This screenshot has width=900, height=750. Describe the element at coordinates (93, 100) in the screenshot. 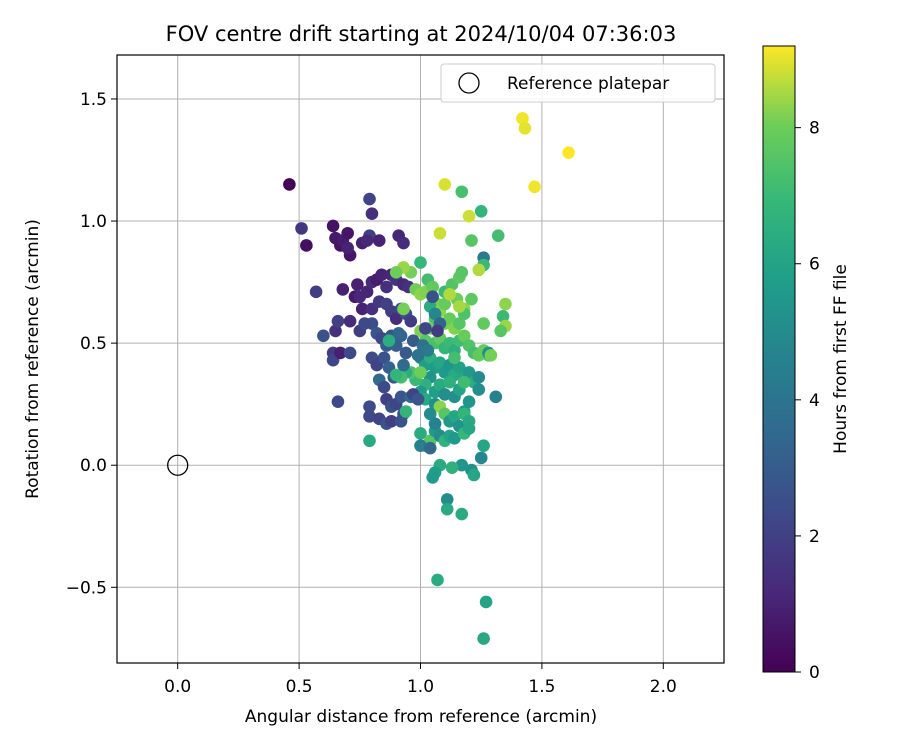

I see `y-tick-label: 1.5` at that location.